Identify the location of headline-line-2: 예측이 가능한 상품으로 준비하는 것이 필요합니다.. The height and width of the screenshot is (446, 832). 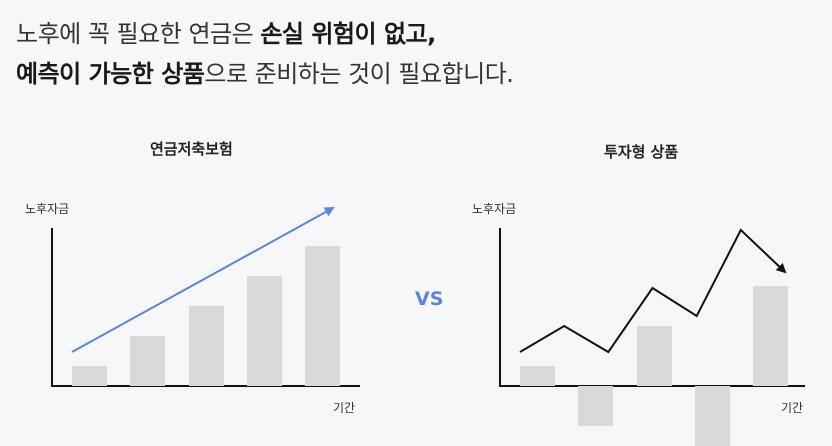
(265, 74).